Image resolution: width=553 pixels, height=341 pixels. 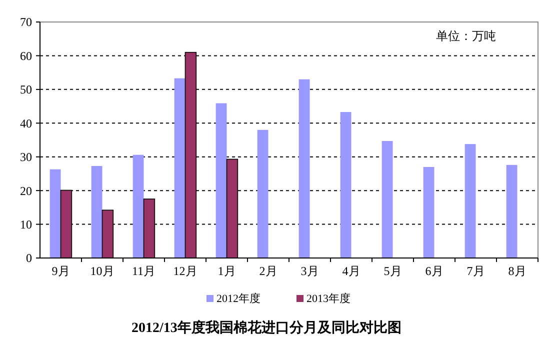 I want to click on annotation: 单位：万吨, so click(x=466, y=36).